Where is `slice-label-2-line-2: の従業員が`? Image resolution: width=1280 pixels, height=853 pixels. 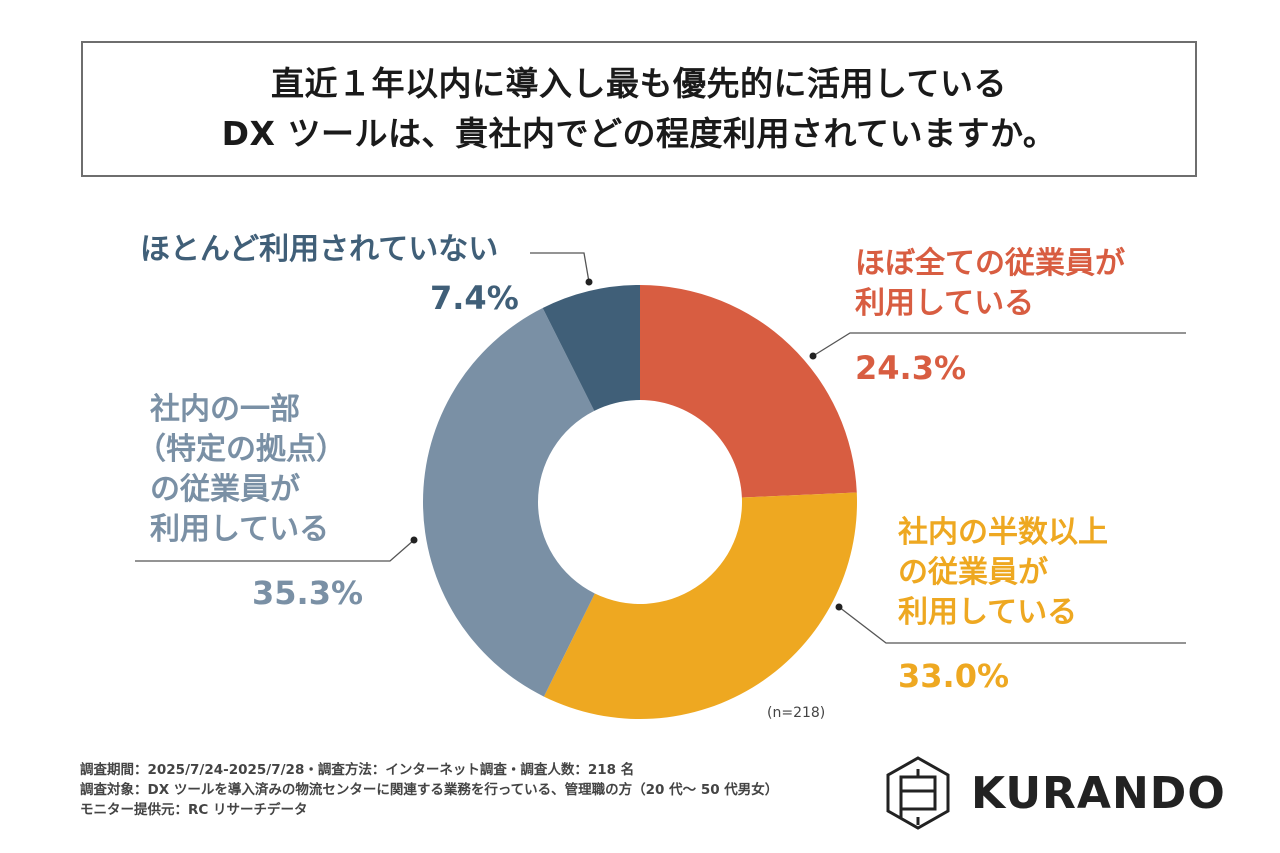 slice-label-2-line-2: の従業員が is located at coordinates (973, 572).